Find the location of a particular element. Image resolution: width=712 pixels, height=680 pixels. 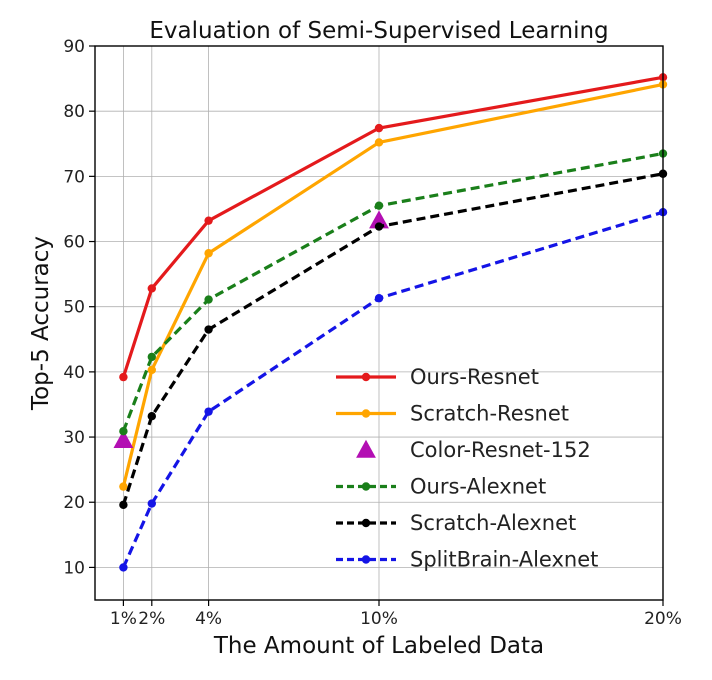

x-tick-label: 4% is located at coordinates (208, 619).